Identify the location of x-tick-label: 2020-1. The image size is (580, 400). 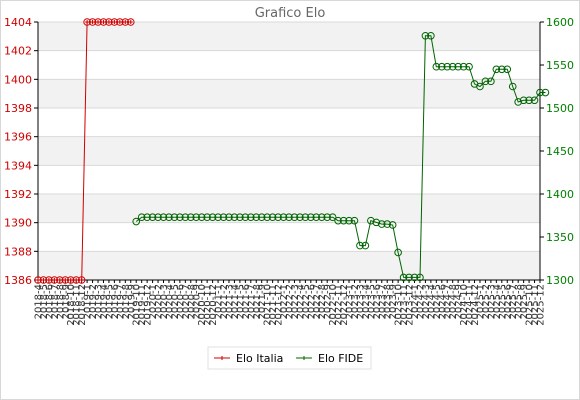
(153, 301).